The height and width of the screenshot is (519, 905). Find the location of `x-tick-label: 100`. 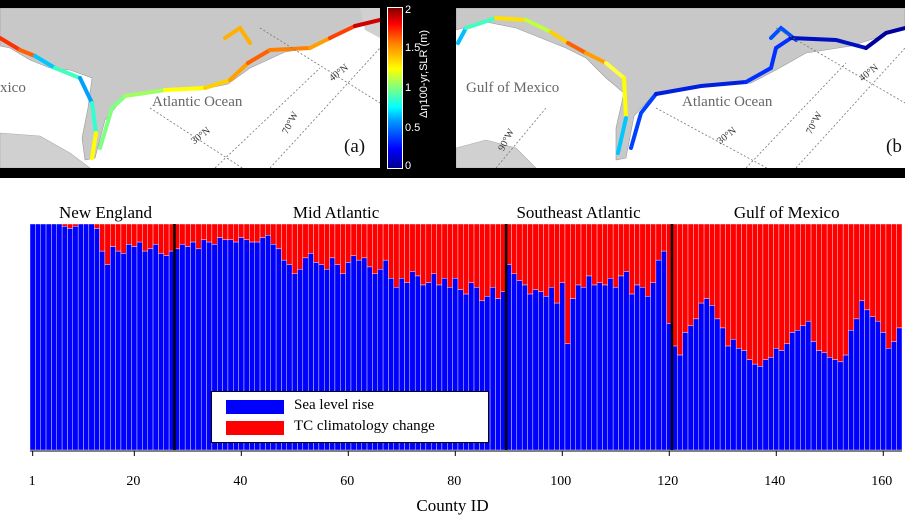

x-tick-label: 100 is located at coordinates (561, 481).